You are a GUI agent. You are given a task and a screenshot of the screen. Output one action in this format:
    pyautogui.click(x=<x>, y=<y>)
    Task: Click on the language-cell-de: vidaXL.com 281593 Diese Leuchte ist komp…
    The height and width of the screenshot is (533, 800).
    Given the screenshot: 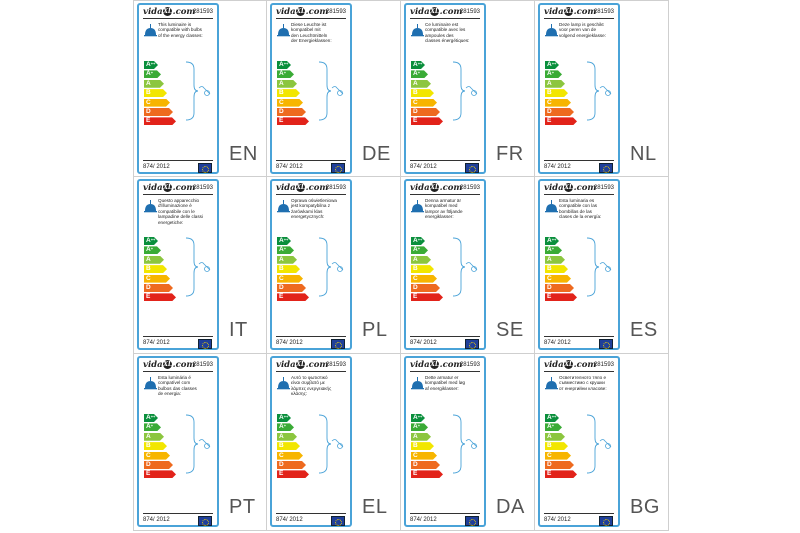 What is the action you would take?
    pyautogui.click(x=334, y=88)
    